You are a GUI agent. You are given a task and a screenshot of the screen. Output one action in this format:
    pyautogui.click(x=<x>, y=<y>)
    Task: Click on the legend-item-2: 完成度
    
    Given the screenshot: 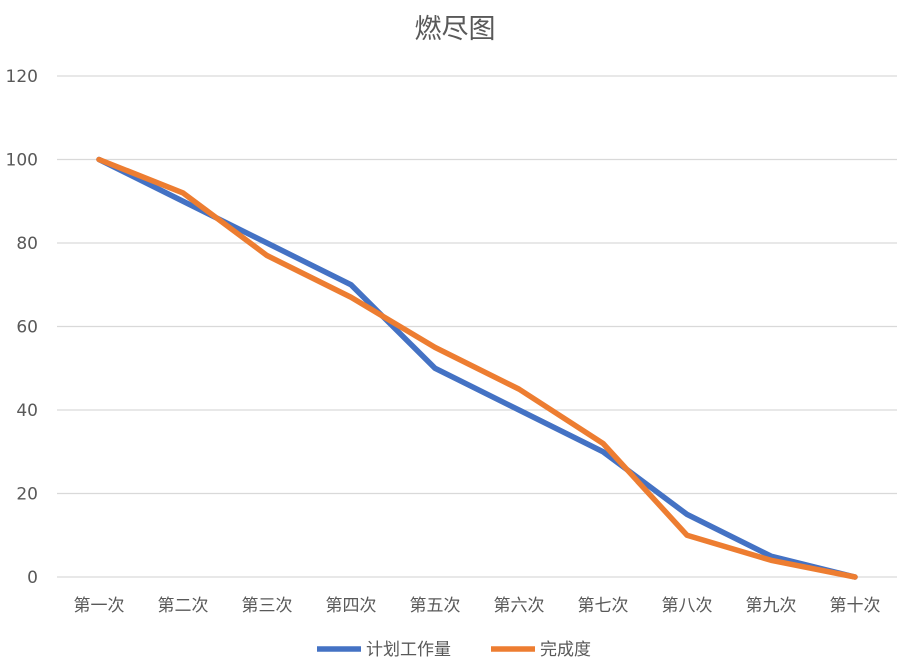 What is the action you would take?
    pyautogui.click(x=541, y=650)
    